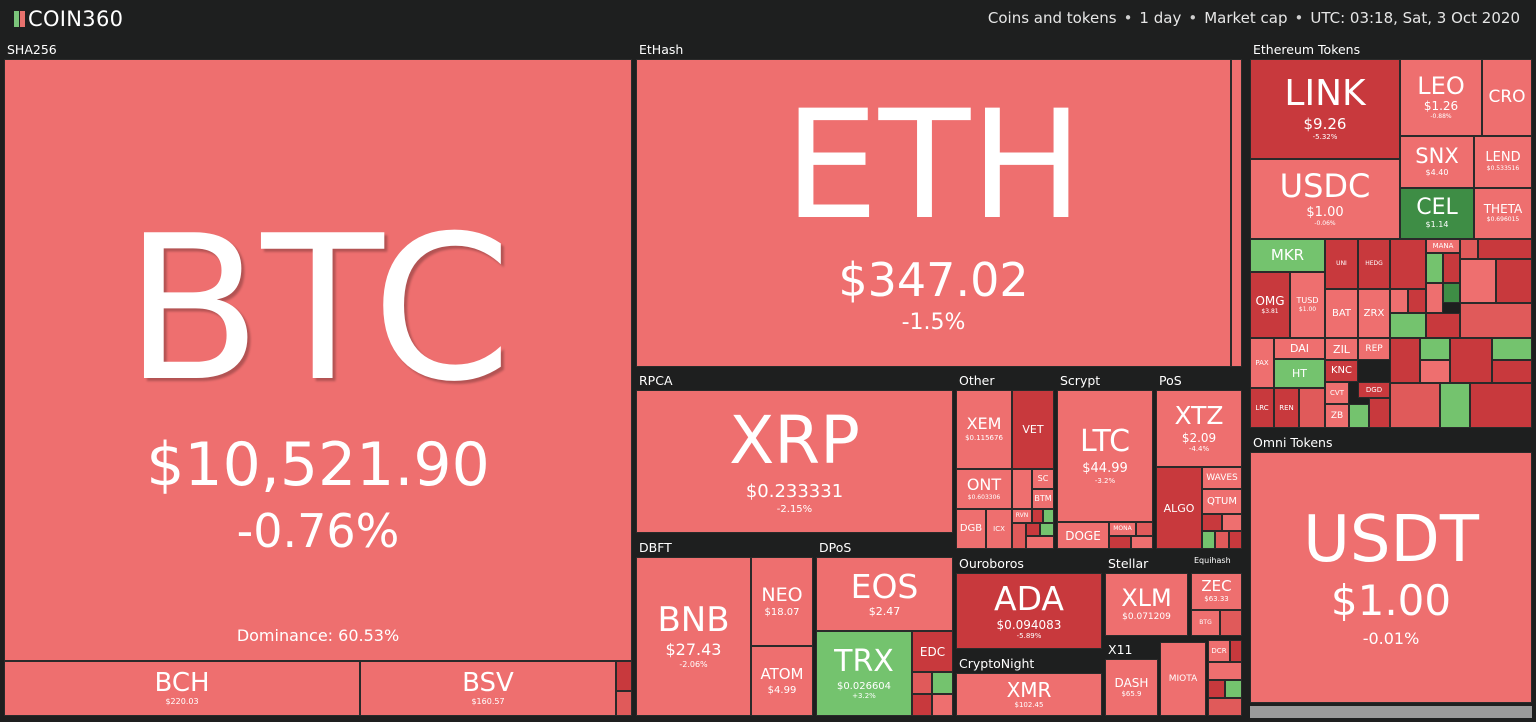 This screenshot has width=1536, height=722. Describe the element at coordinates (1219, 651) in the screenshot. I see `tile-dcr: DCR` at that location.